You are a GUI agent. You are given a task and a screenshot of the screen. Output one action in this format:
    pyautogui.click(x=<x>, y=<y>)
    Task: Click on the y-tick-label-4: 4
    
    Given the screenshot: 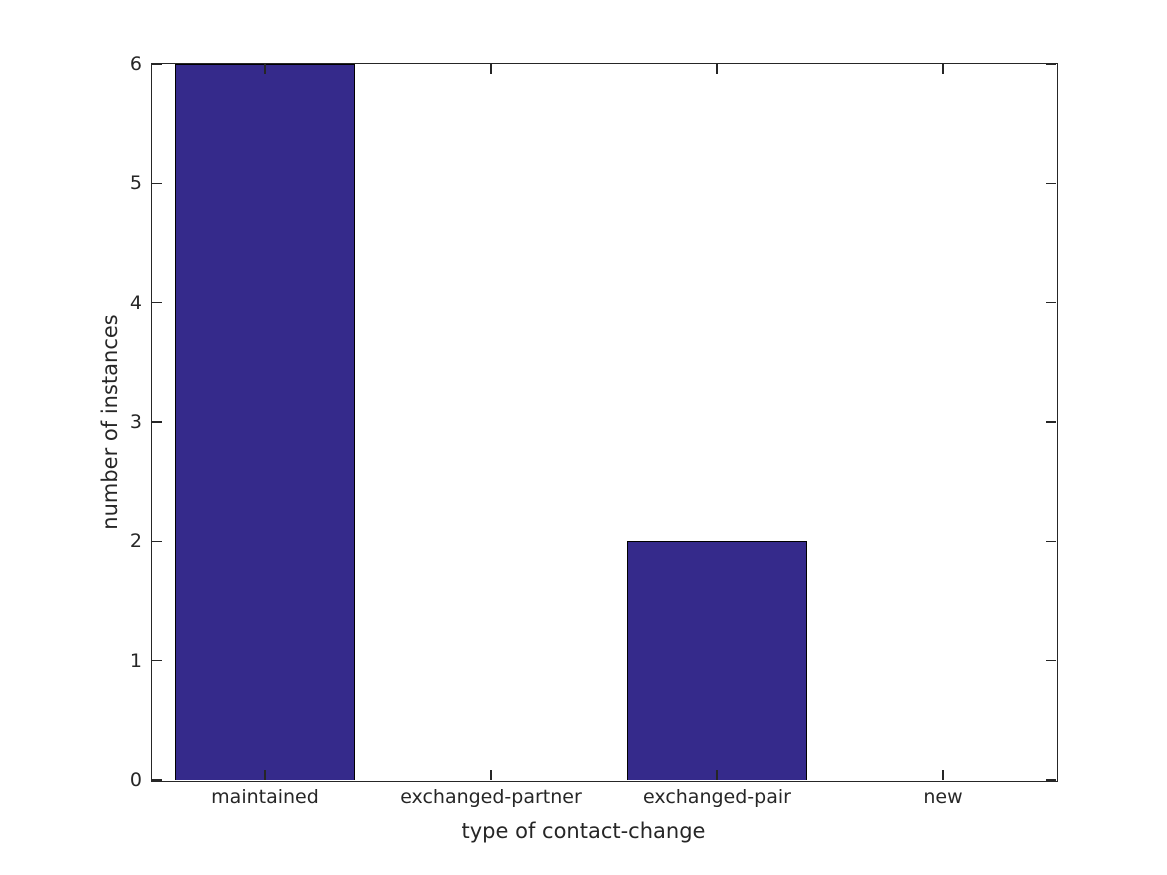 What is the action you would take?
    pyautogui.click(x=135, y=302)
    